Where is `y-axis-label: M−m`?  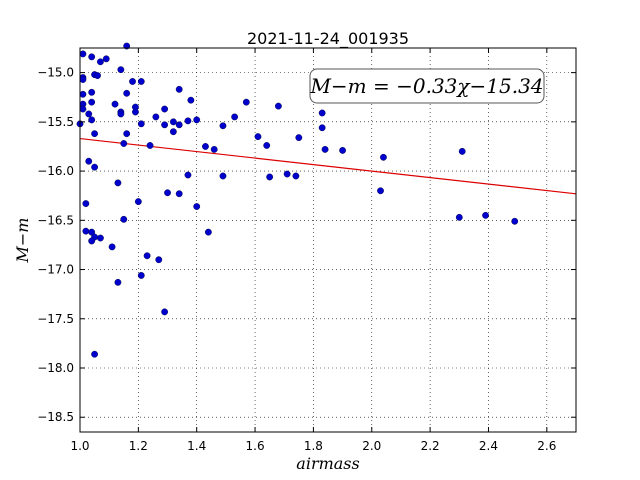
y-axis-label: M−m is located at coordinates (22, 241).